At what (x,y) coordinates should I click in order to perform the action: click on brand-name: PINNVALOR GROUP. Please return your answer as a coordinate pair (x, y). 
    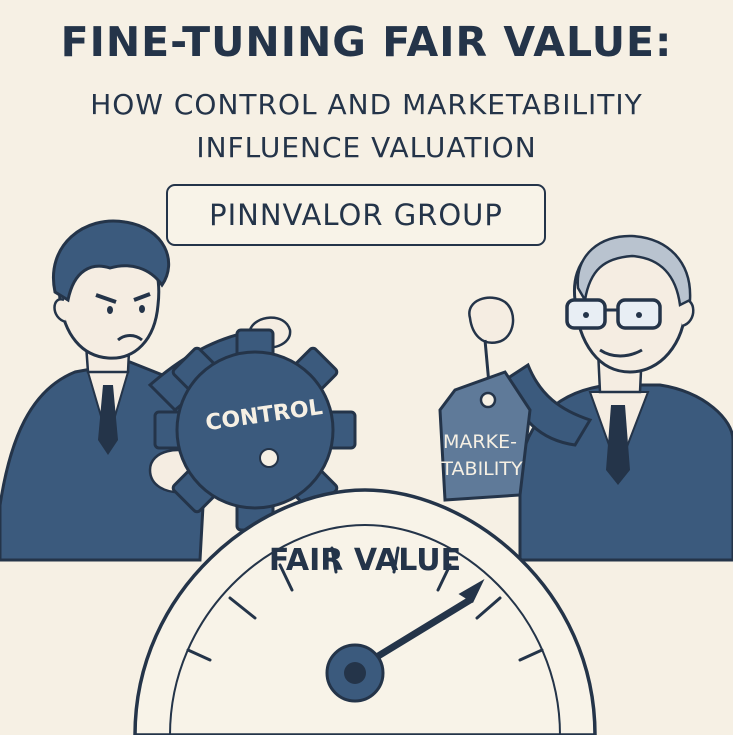
    Looking at the image, I should click on (356, 215).